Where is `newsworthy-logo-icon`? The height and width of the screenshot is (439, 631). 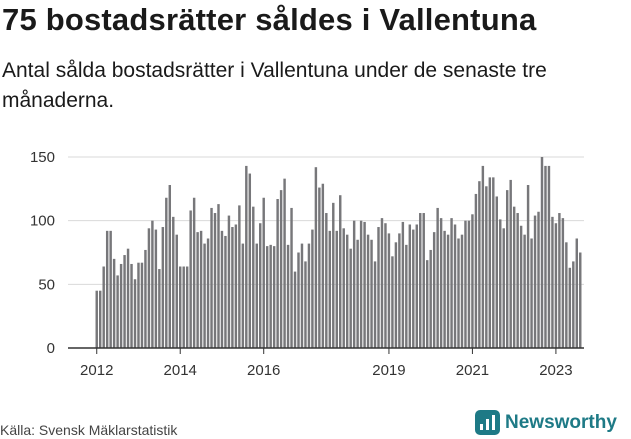 newsworthy-logo-icon is located at coordinates (487, 422).